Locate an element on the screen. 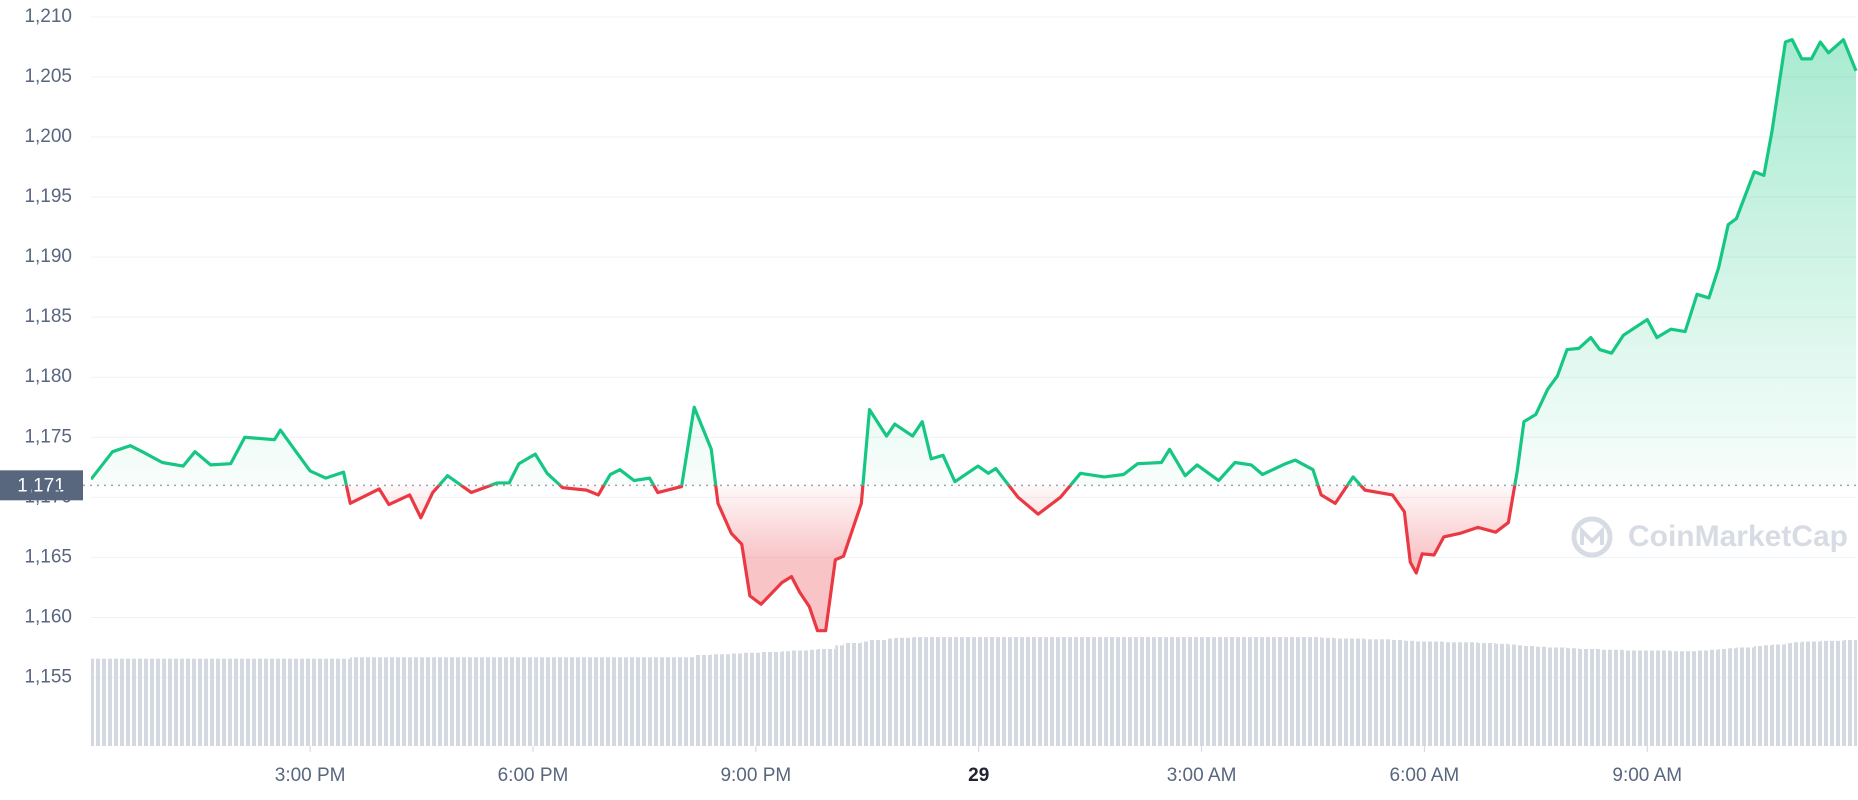 The height and width of the screenshot is (800, 1858). x-tick-label: 29 is located at coordinates (978, 775).